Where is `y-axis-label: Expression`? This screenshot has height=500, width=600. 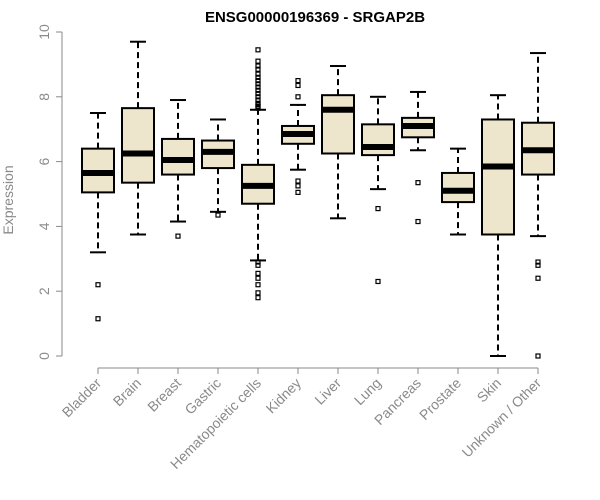 y-axis-label: Expression is located at coordinates (8, 199).